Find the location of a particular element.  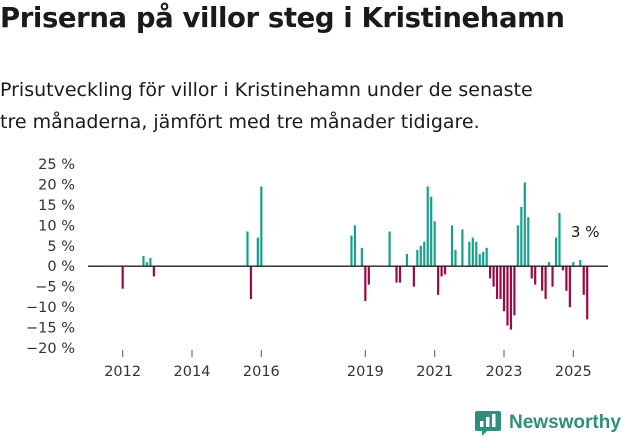

newsworthy-brand: Newsworthy is located at coordinates (547, 423).